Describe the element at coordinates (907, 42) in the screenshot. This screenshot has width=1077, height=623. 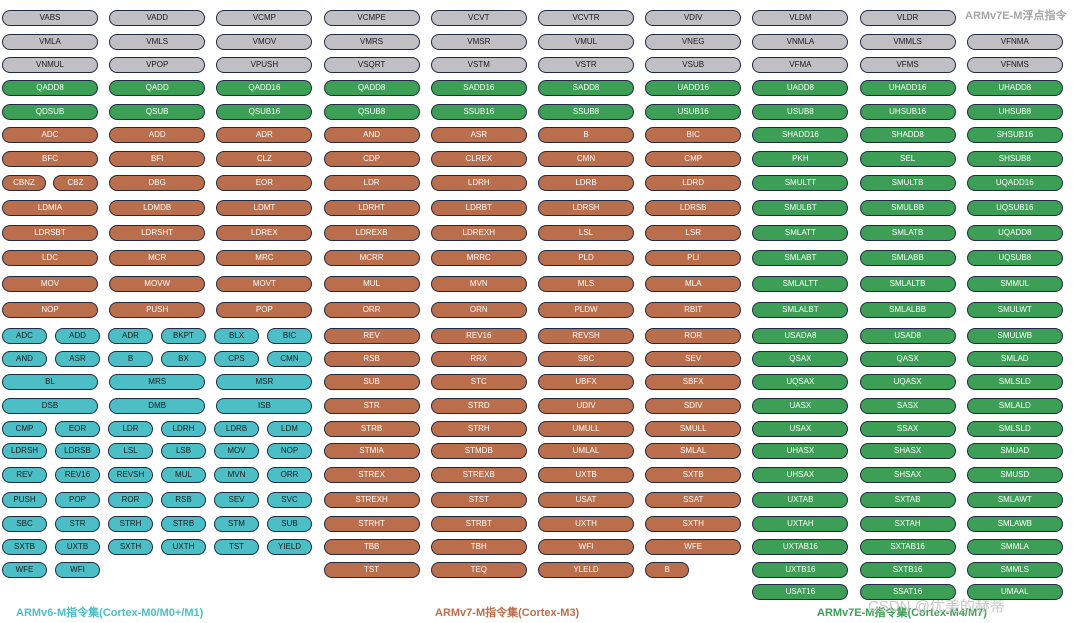
I see `float-instr-vmmls: VMMLS` at that location.